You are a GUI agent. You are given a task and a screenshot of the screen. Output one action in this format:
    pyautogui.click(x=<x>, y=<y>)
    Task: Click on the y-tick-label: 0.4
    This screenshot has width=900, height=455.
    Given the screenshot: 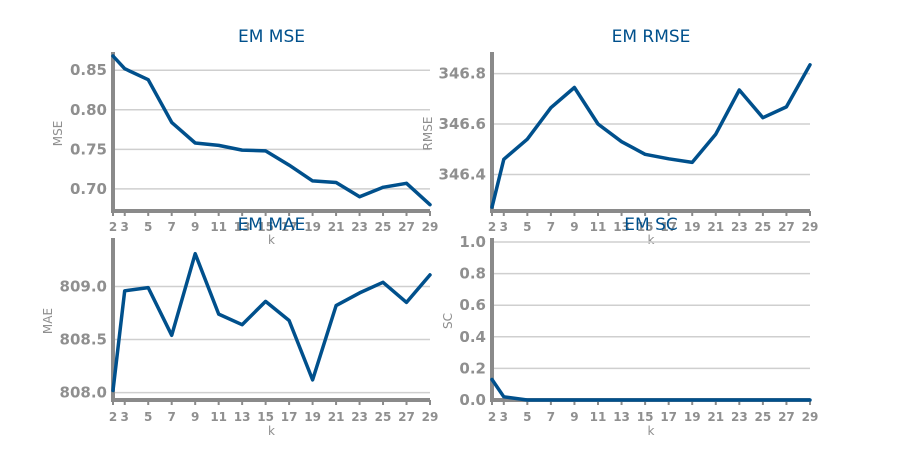 What is the action you would take?
    pyautogui.click(x=472, y=337)
    